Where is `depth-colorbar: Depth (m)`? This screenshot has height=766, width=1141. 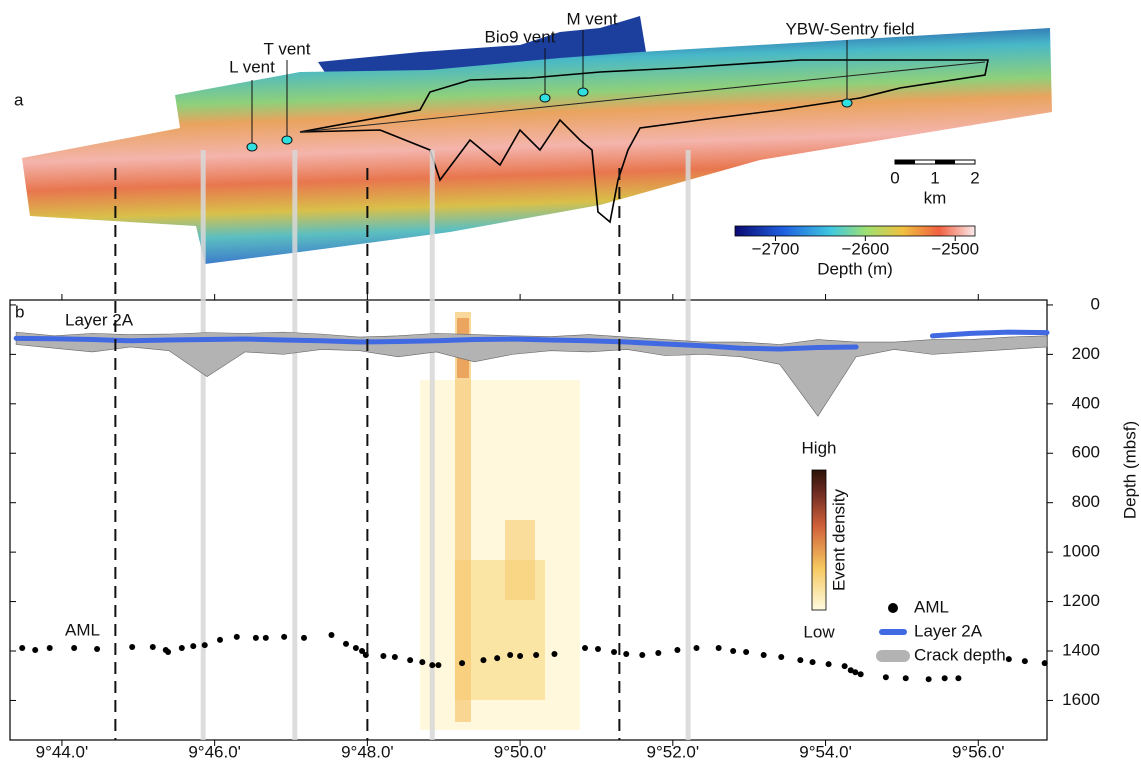
depth-colorbar: Depth (m) is located at coordinates (855, 251).